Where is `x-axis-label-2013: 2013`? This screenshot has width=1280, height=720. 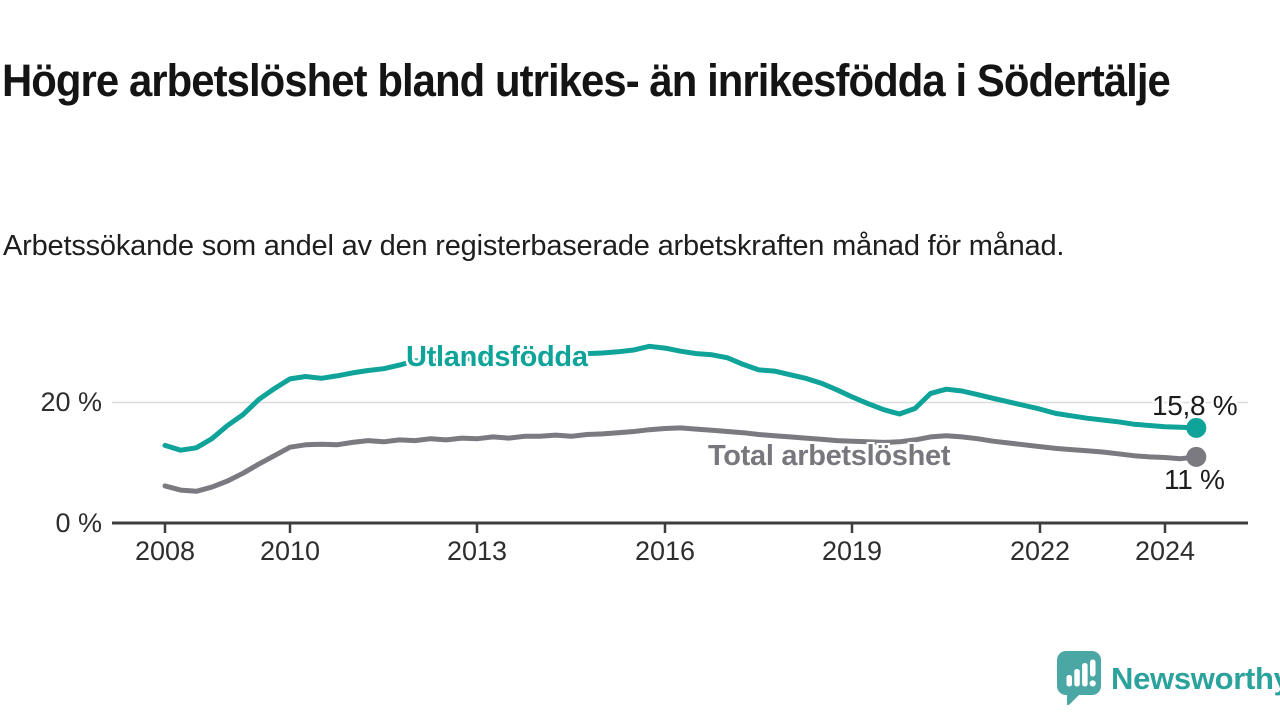
x-axis-label-2013: 2013 is located at coordinates (477, 551).